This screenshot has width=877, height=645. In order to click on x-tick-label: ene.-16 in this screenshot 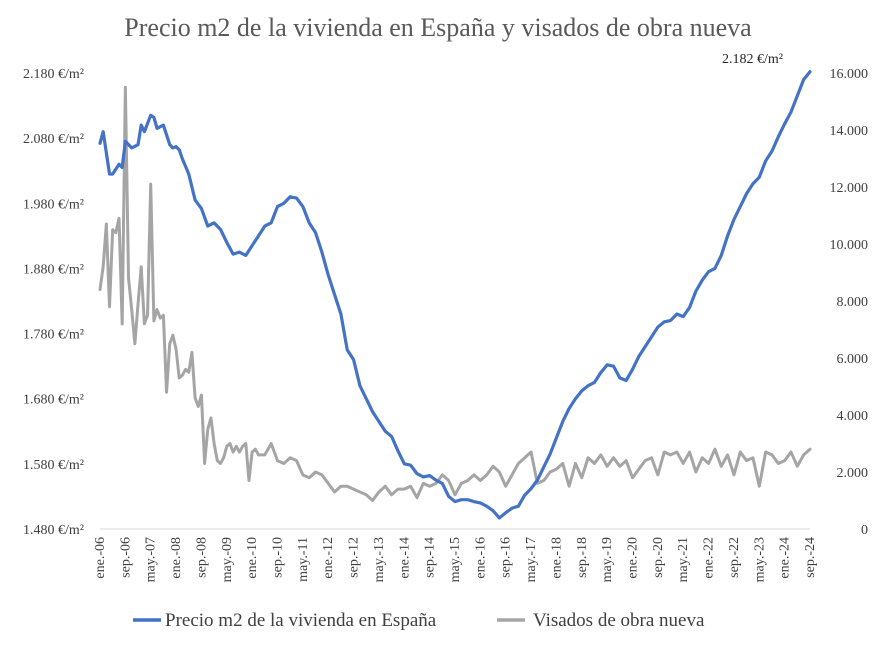, I will do `click(480, 558)`.